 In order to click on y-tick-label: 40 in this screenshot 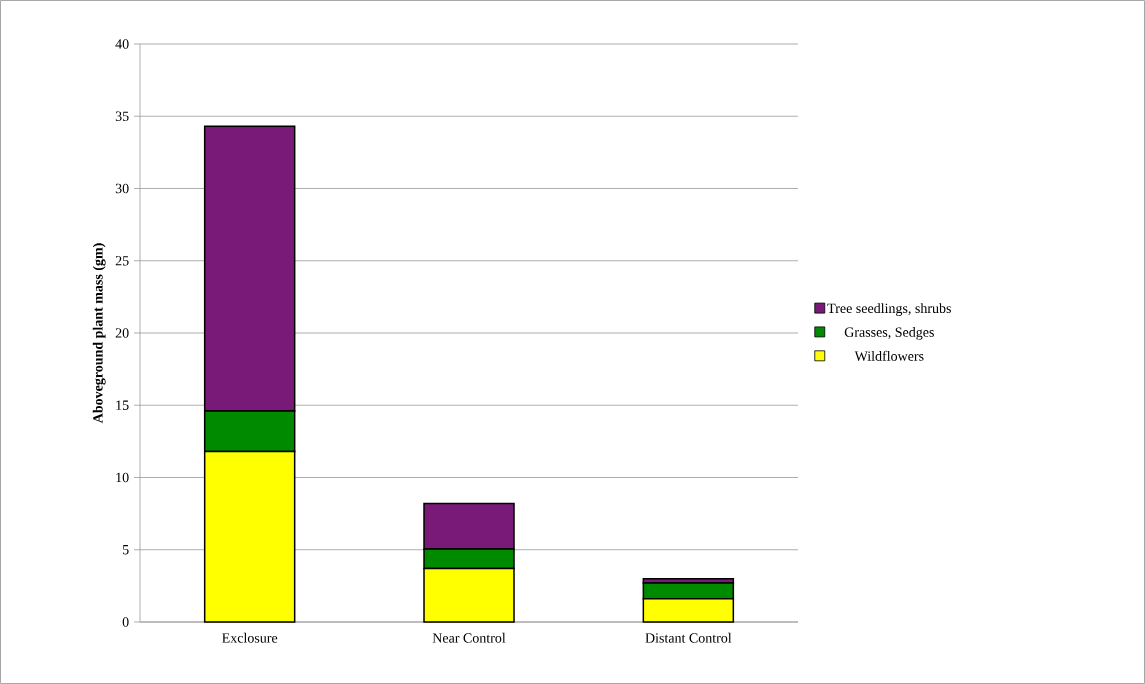, I will do `click(122, 44)`.